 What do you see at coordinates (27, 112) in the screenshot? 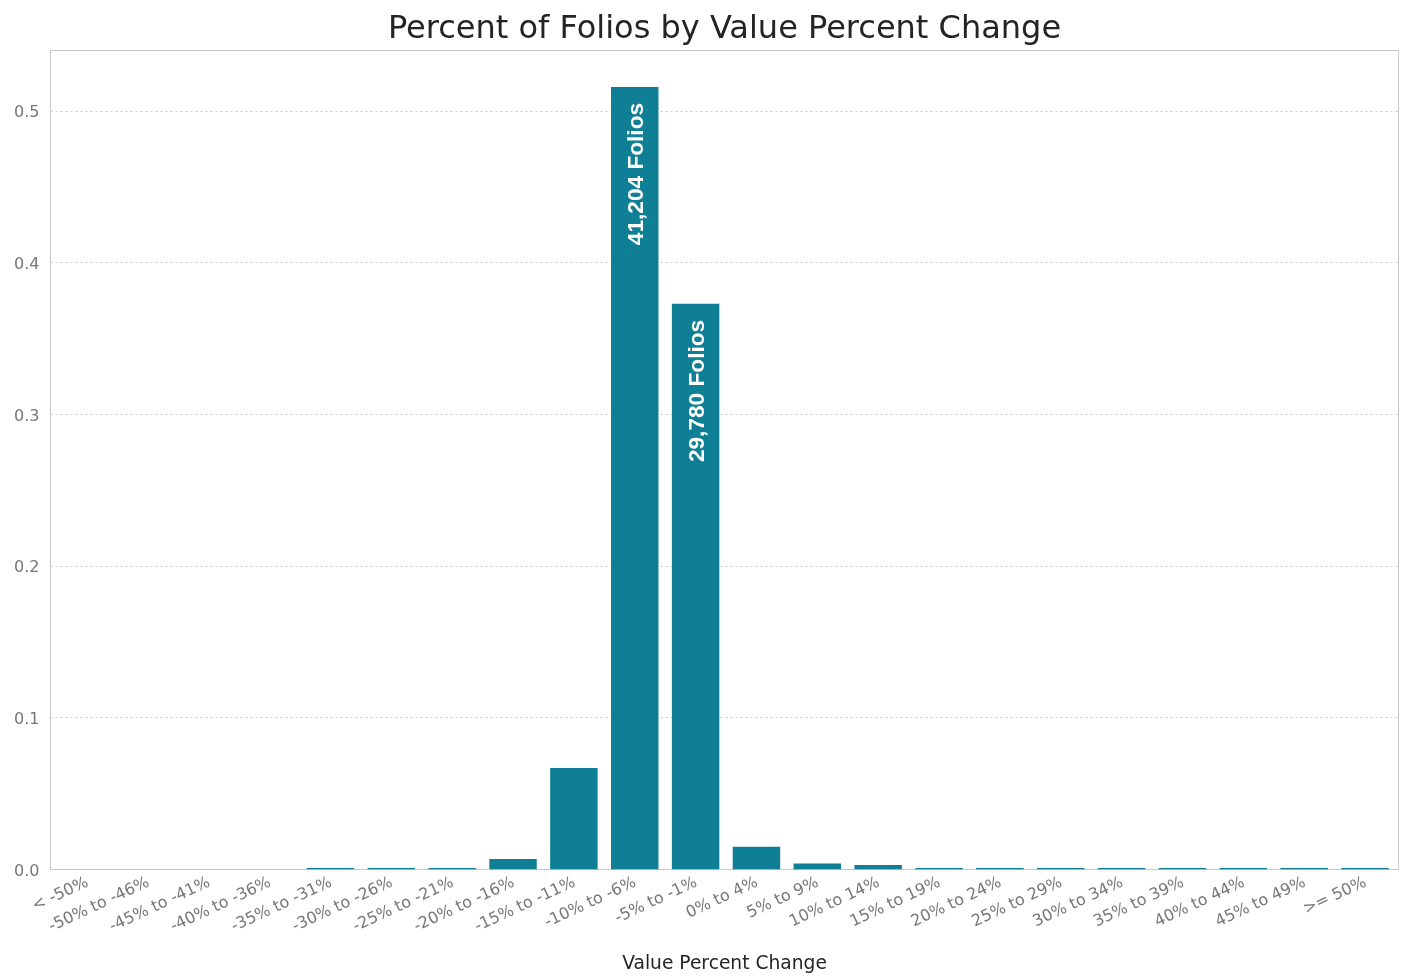
I see `y-tick-label: 0.5` at bounding box center [27, 112].